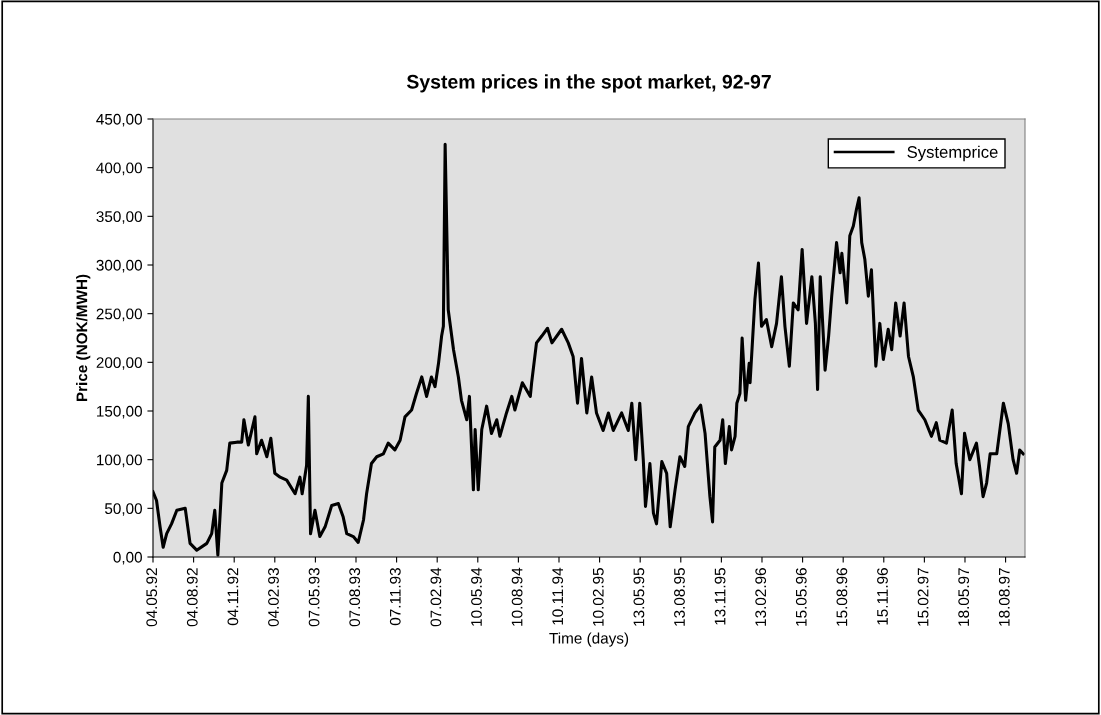  What do you see at coordinates (273, 597) in the screenshot?
I see `x-tick-label: 04.02.93` at bounding box center [273, 597].